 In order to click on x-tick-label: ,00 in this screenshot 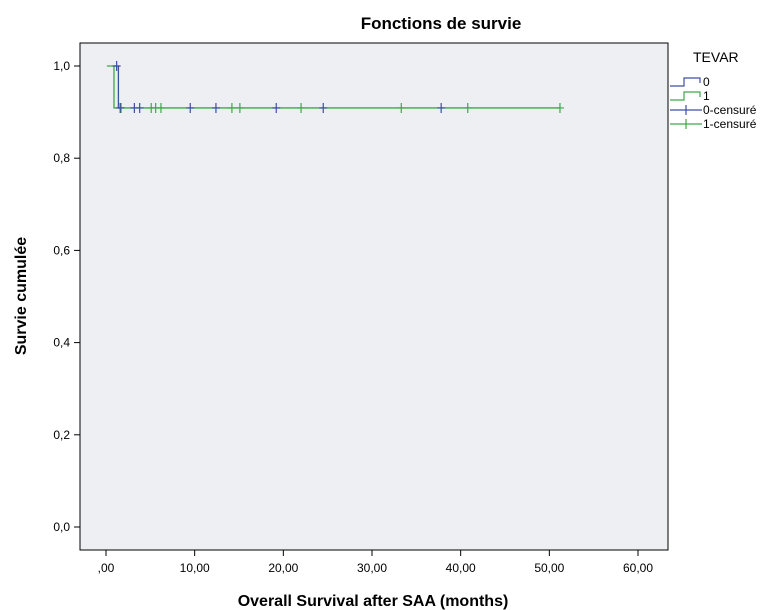, I will do `click(106, 568)`.